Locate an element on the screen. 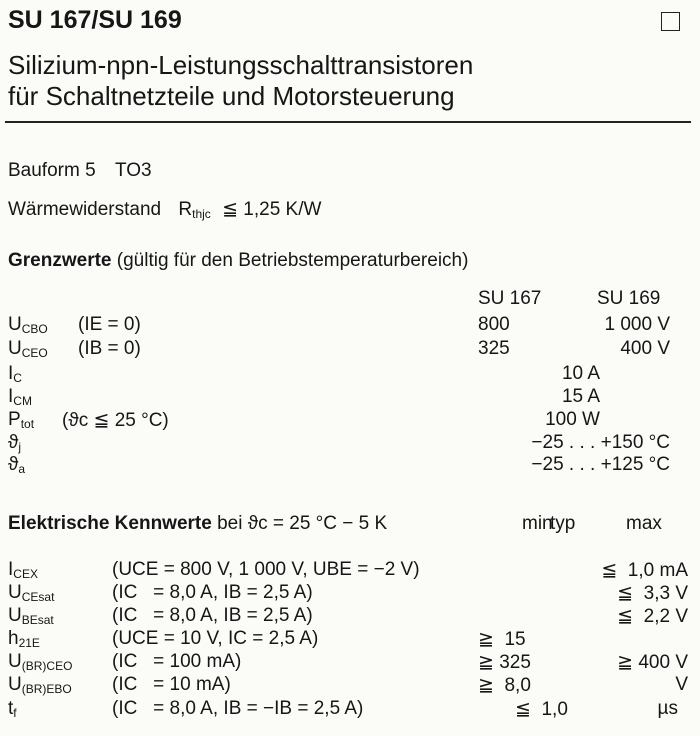 The height and width of the screenshot is (736, 700). symbol-sub: f is located at coordinates (15, 713).